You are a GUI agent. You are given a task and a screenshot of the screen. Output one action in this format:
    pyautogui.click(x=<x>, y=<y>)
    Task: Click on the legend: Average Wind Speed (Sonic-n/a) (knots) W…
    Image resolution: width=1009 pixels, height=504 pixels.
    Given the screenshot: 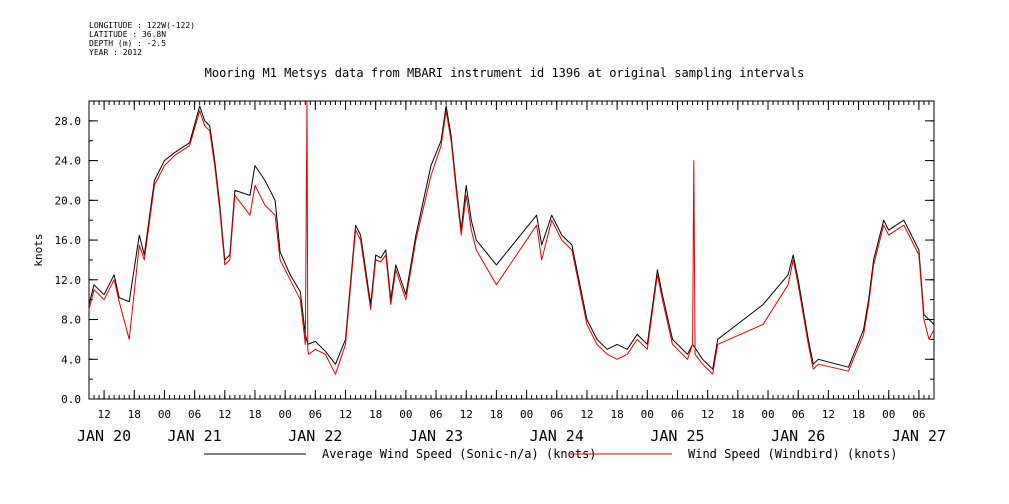 What is the action you would take?
    pyautogui.click(x=551, y=454)
    